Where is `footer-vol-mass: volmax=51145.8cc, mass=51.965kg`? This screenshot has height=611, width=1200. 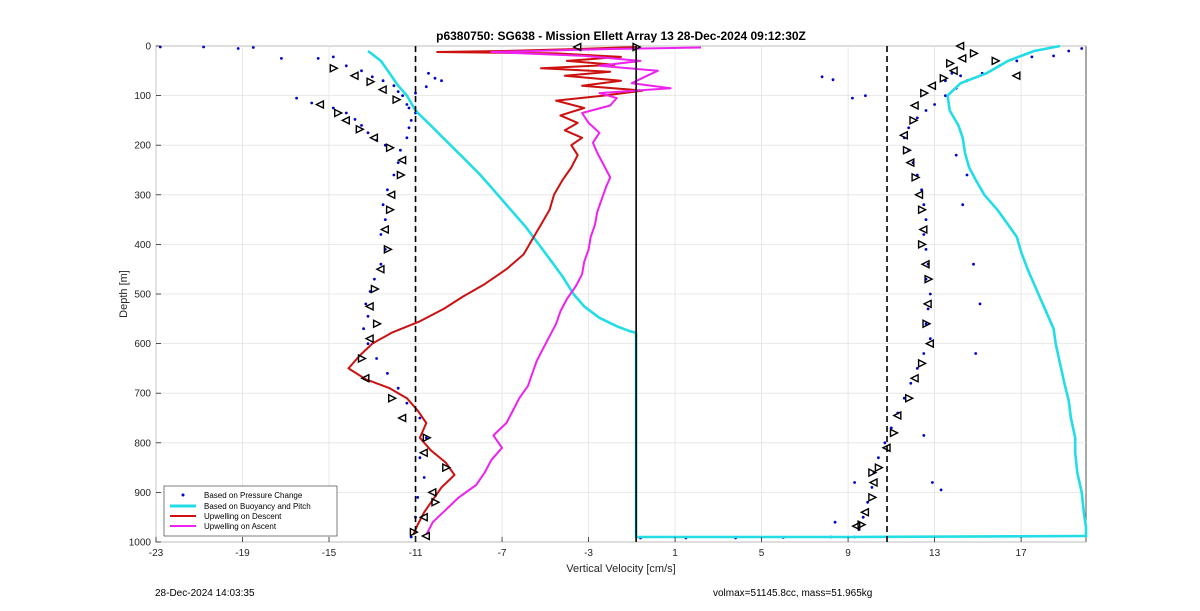 footer-vol-mass: volmax=51145.8cc, mass=51.965kg is located at coordinates (793, 593).